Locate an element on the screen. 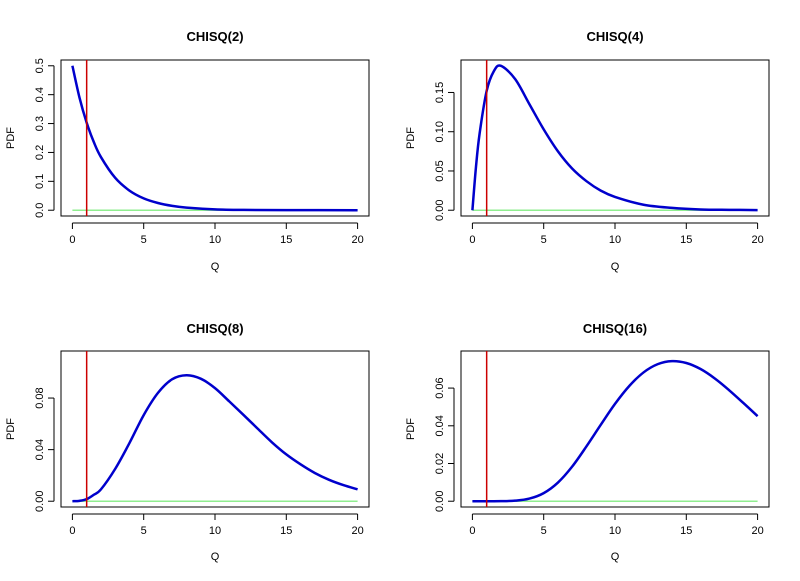 The height and width of the screenshot is (581, 800). y-tick-label: 0.10 is located at coordinates (440, 131).